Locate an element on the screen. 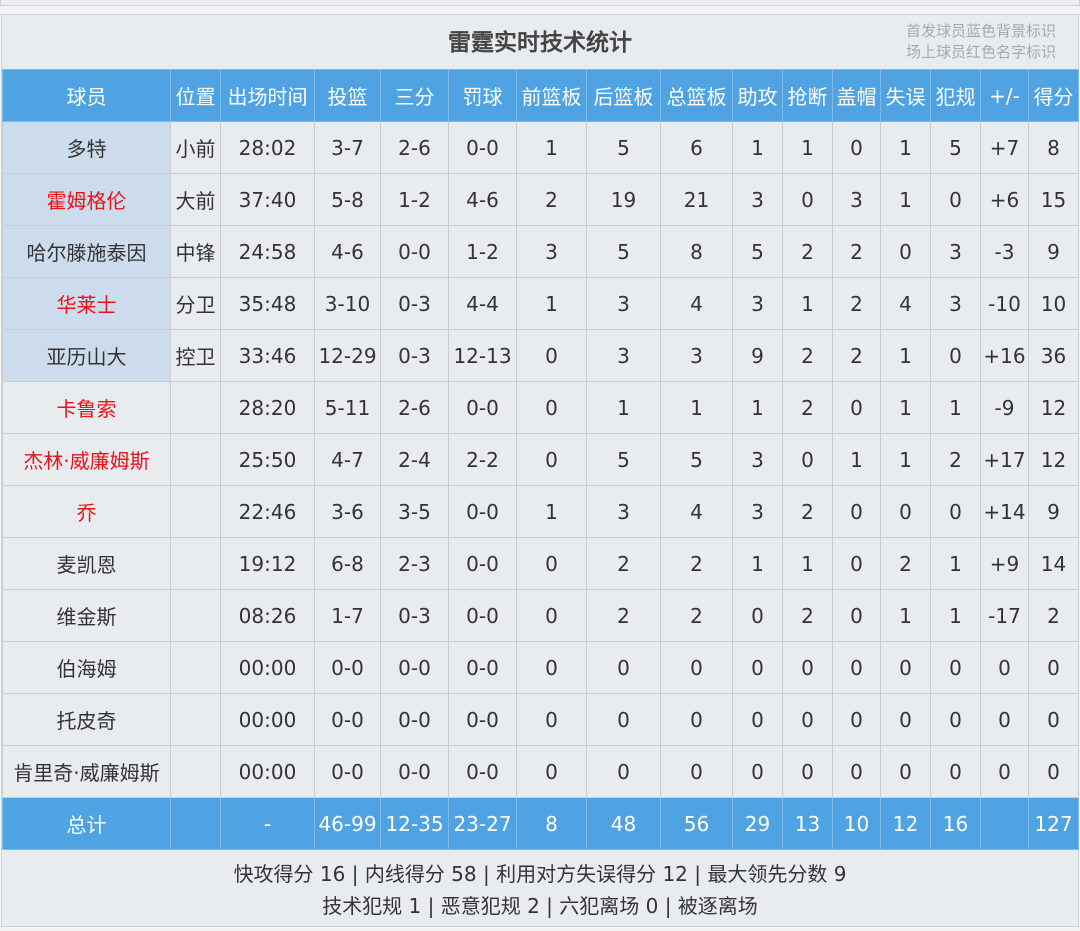 The height and width of the screenshot is (931, 1080). player-name: 肯里奇·威廉姆斯 is located at coordinates (86, 771).